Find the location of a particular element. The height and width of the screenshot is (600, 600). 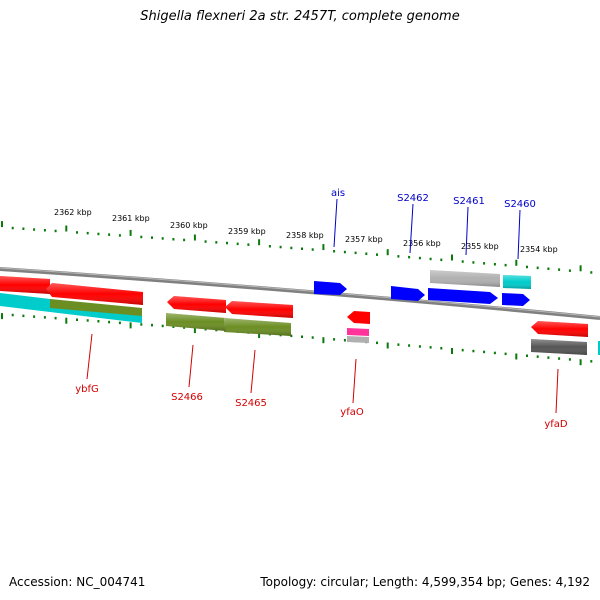

forward-label-leaders is located at coordinates (427, 229).